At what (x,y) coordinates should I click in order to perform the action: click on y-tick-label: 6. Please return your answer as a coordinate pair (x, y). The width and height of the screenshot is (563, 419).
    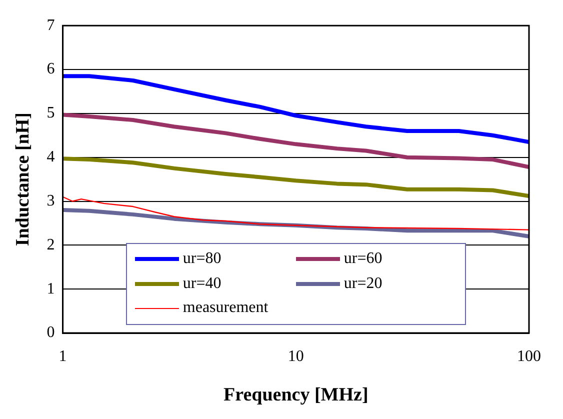
    Looking at the image, I should click on (50, 69).